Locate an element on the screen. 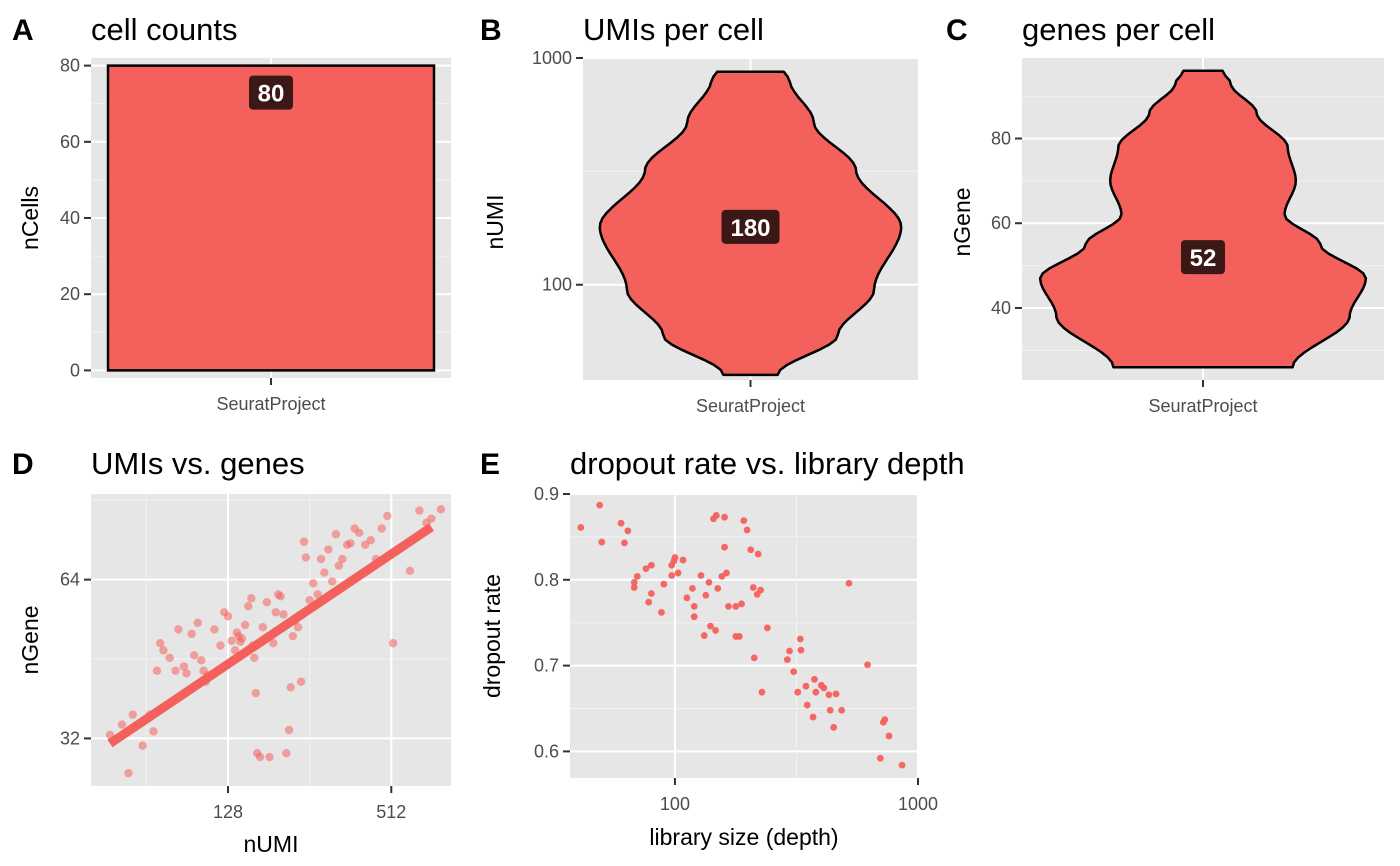 This screenshot has width=1400, height=866. data-label-box-b is located at coordinates (750, 226).